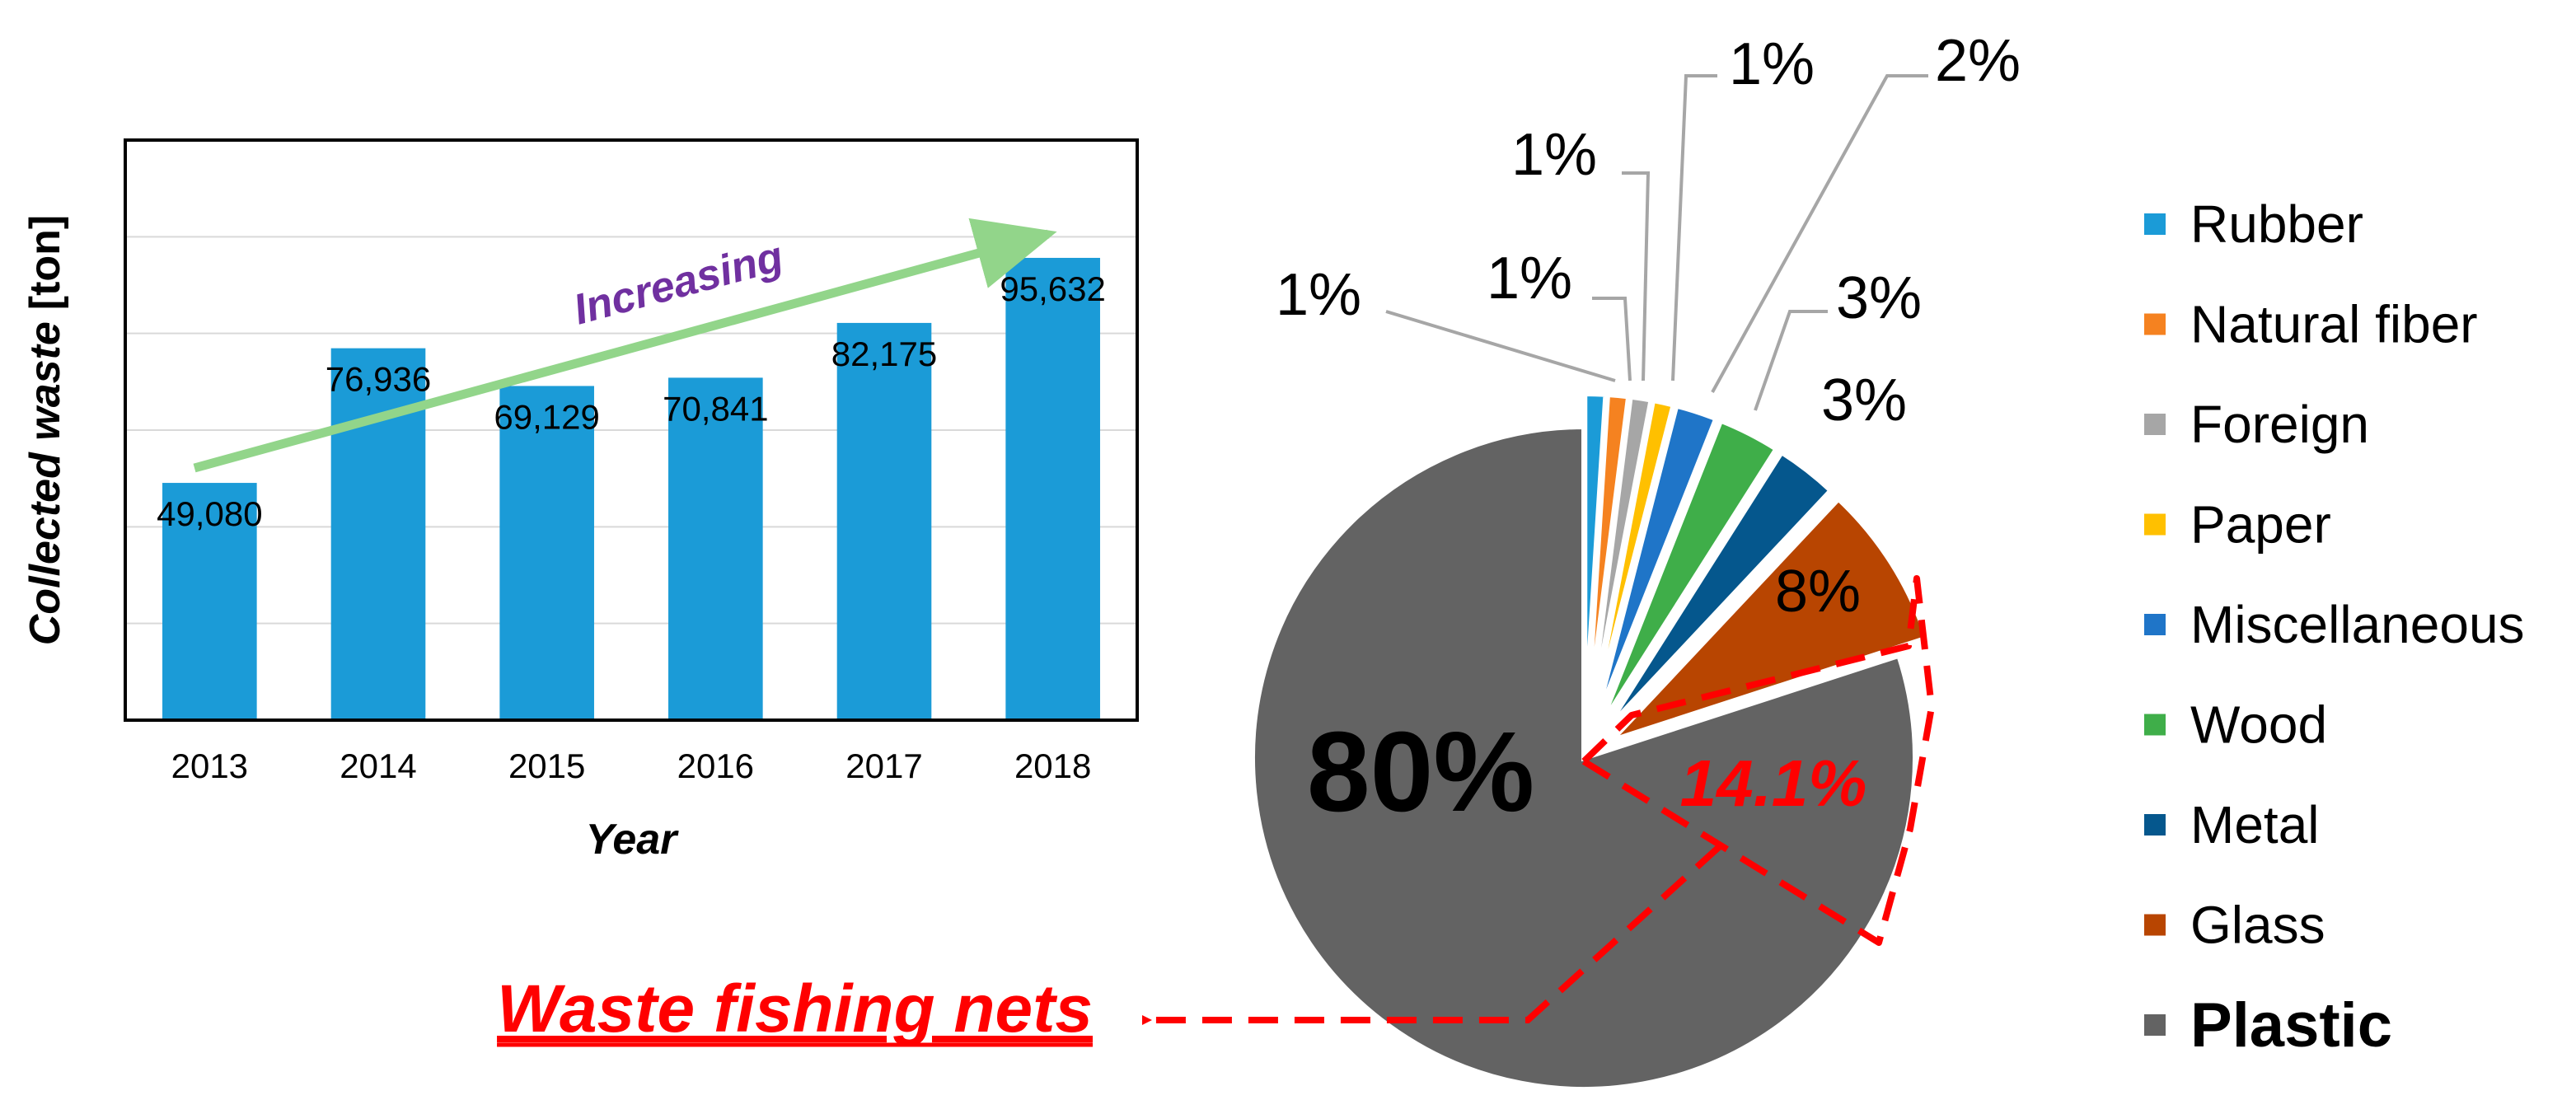  I want to click on leader-line-rubber, so click(1500, 346).